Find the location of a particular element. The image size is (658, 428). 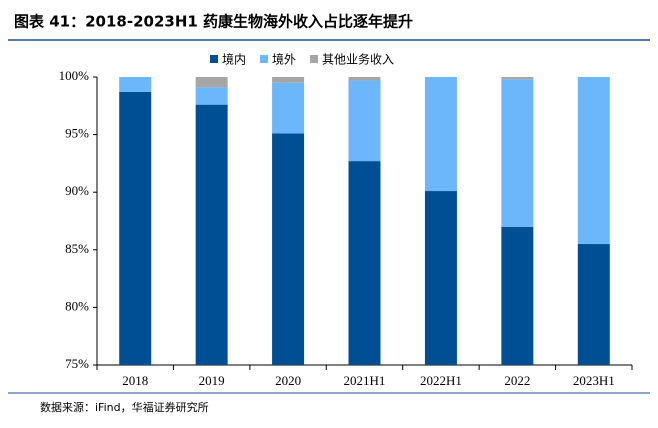

x-tick-label: 2022 is located at coordinates (517, 380).